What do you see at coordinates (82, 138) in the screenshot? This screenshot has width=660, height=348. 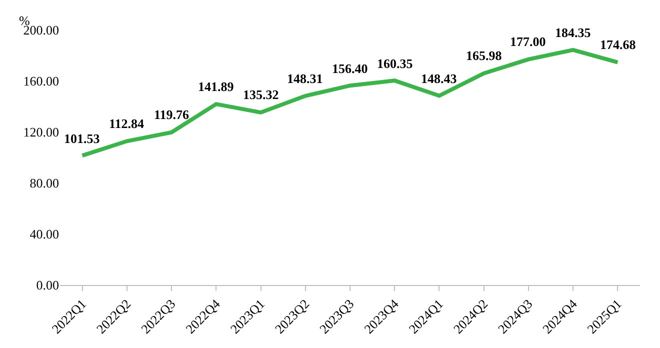 I see `text: 101.53` at bounding box center [82, 138].